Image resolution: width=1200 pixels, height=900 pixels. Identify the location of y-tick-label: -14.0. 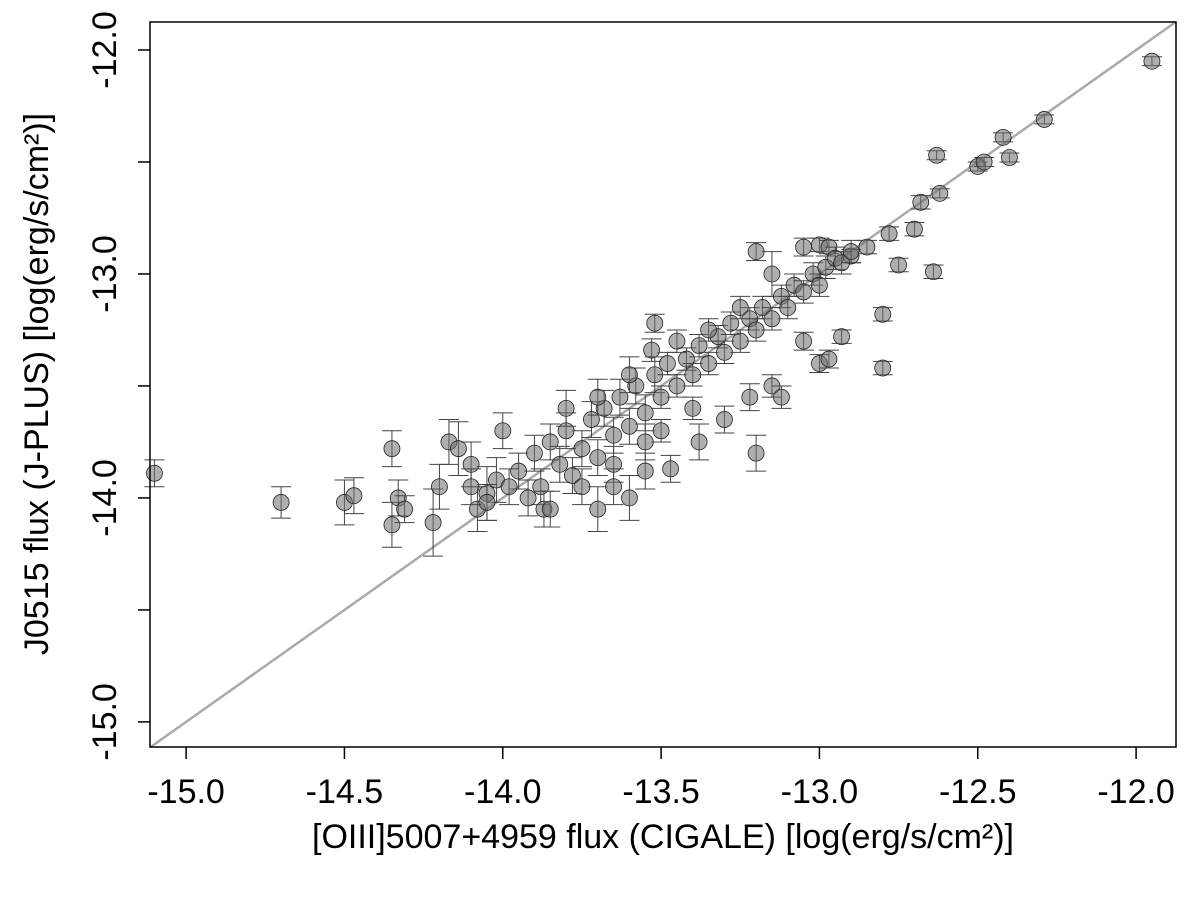
(105, 498).